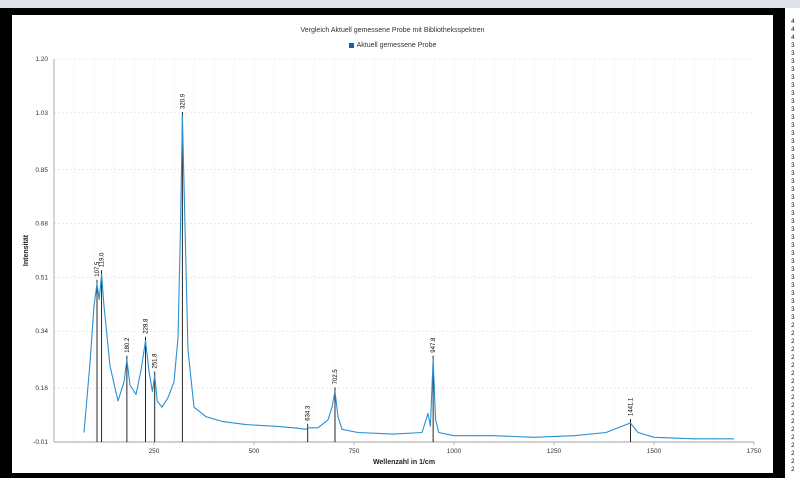 The image size is (800, 488). Describe the element at coordinates (404, 462) in the screenshot. I see `x-axis-title: Wellenzahl in 1/cm` at that location.